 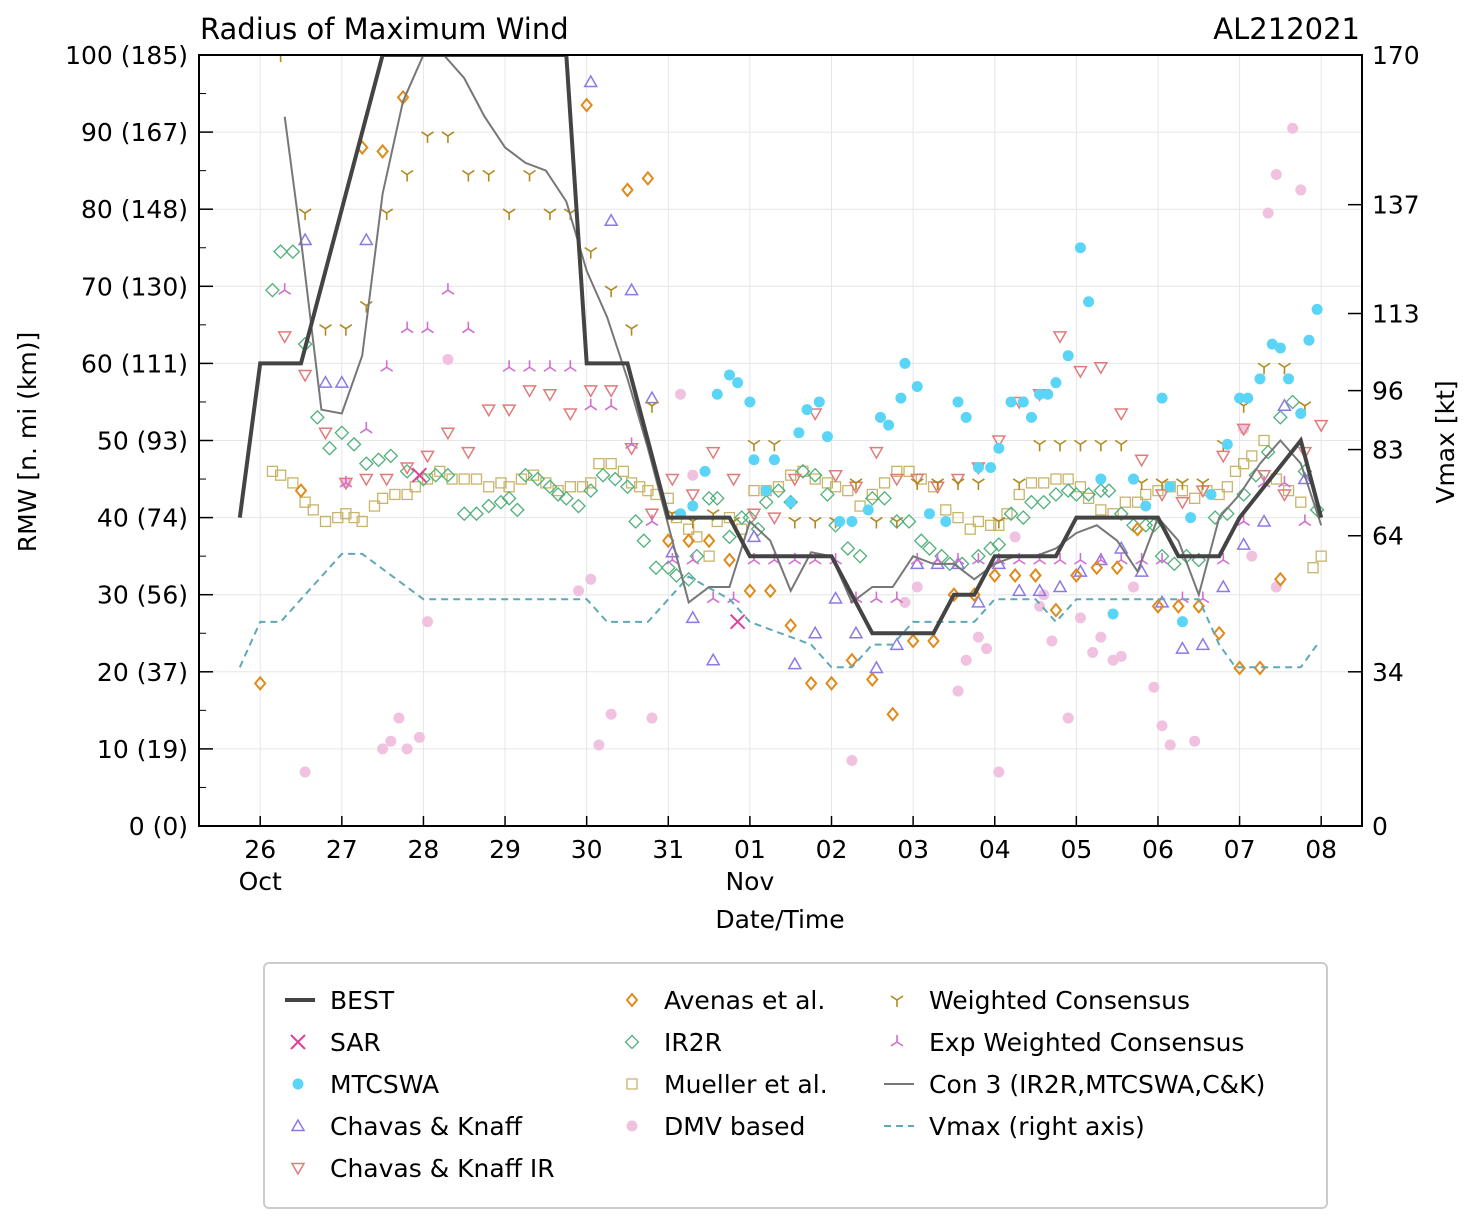 What do you see at coordinates (260, 849) in the screenshot?
I see `x-tick-label: 26` at bounding box center [260, 849].